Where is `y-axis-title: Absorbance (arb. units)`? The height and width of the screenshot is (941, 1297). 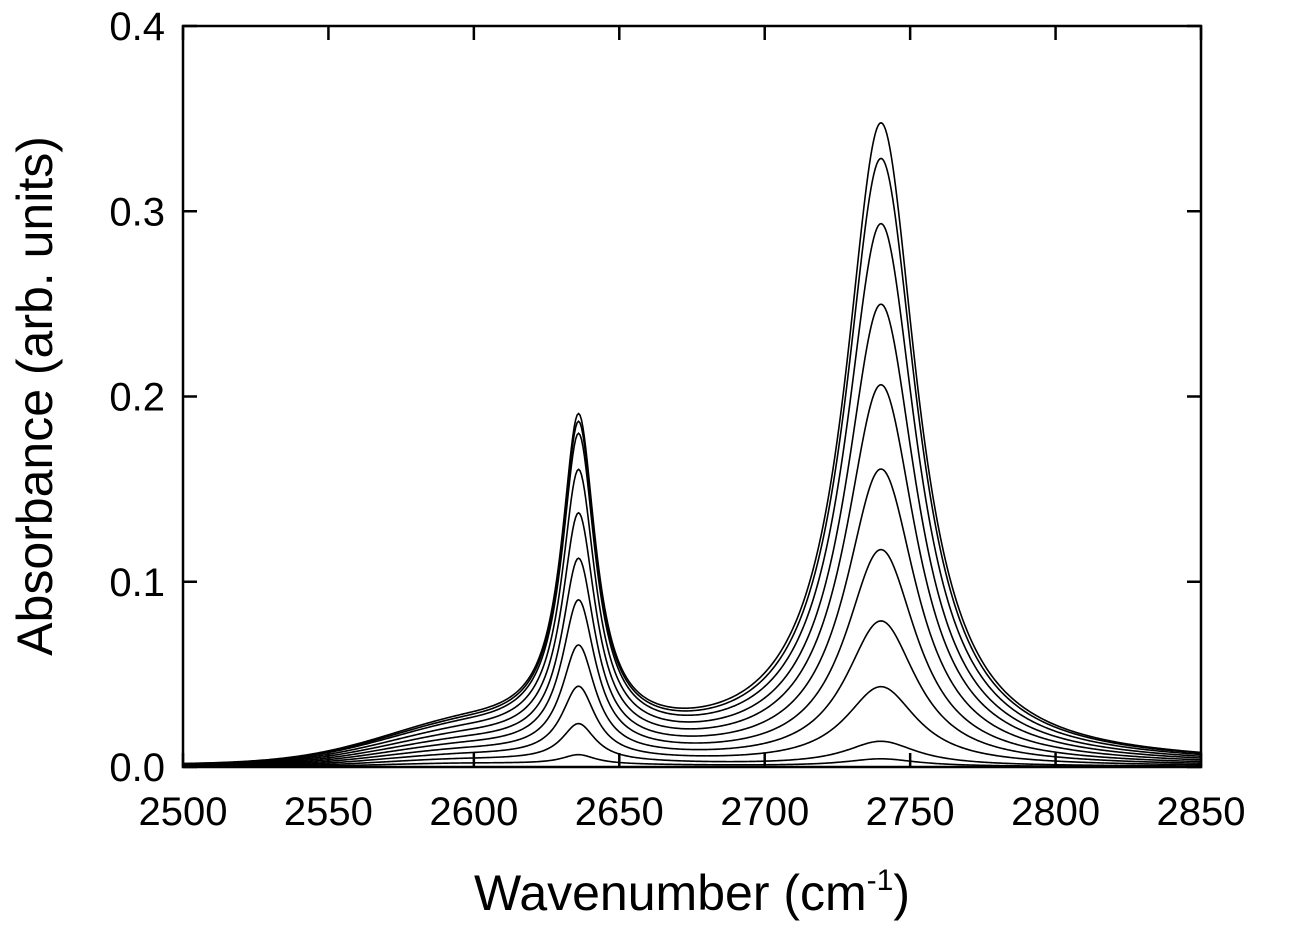 y-axis-title: Absorbance (arb. units) is located at coordinates (35, 396).